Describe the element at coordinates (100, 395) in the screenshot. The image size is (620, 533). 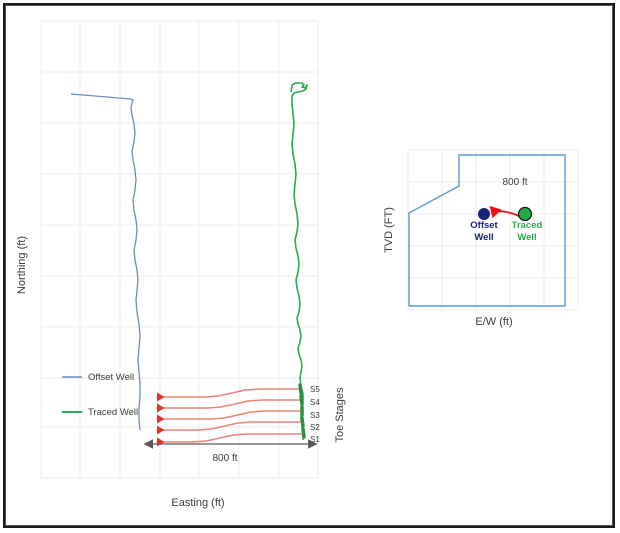
I see `legend: Offset Well Traced Well` at that location.